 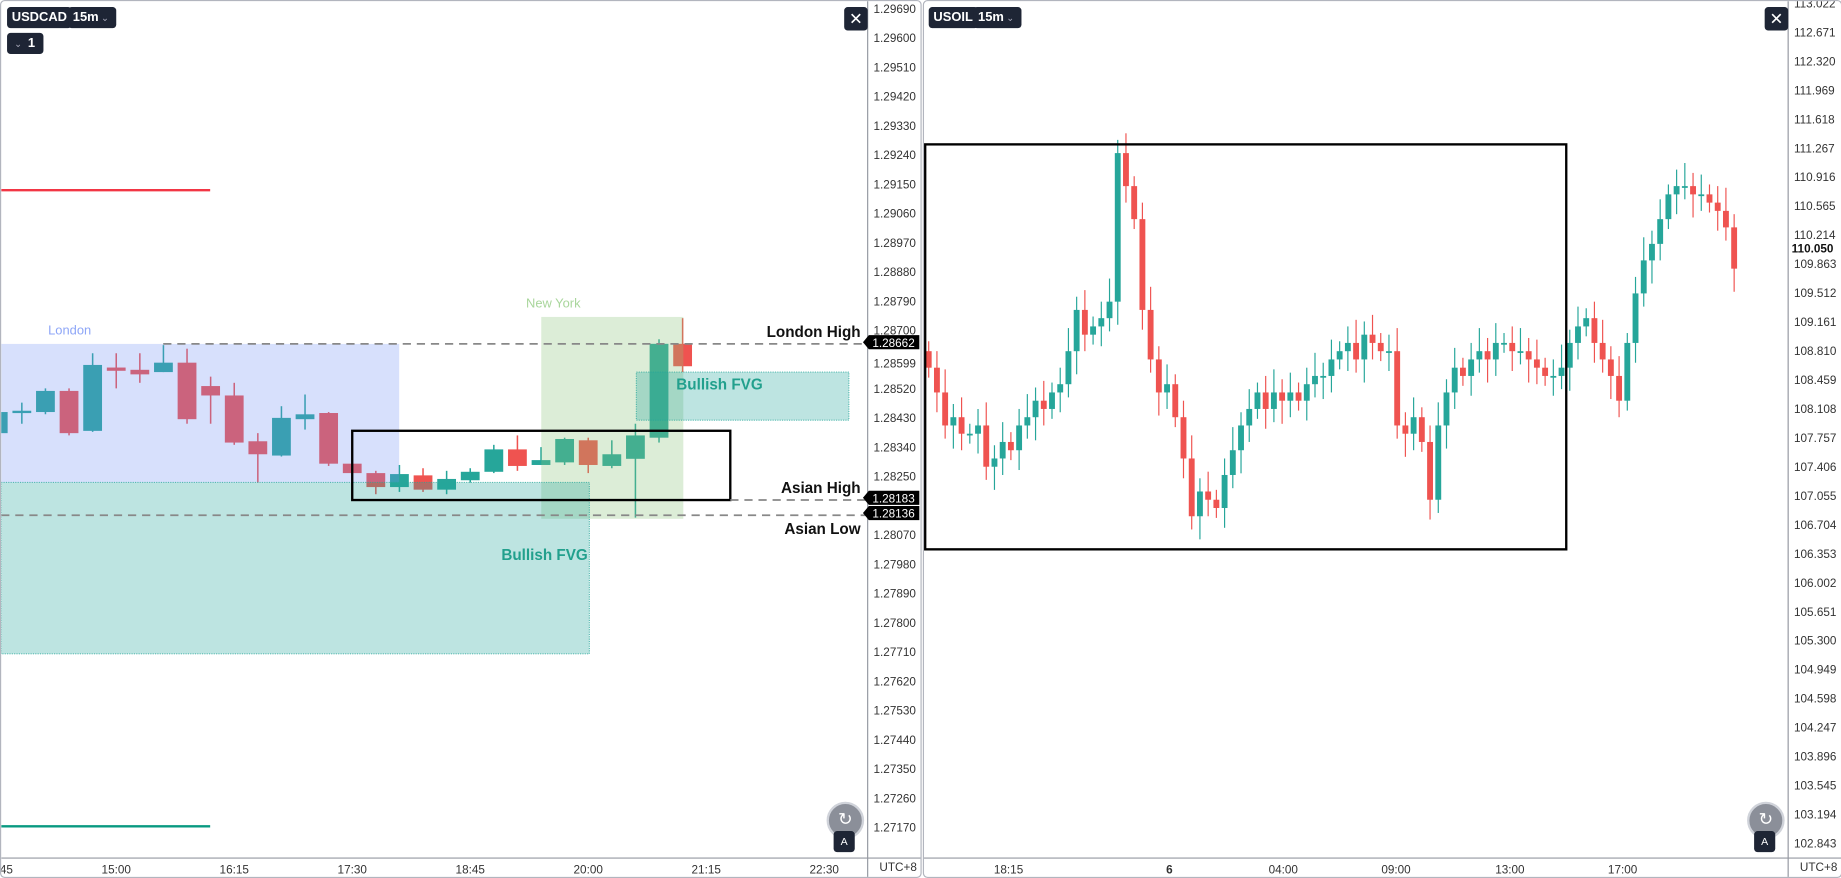 I want to click on london-session-label: London, so click(x=69, y=330).